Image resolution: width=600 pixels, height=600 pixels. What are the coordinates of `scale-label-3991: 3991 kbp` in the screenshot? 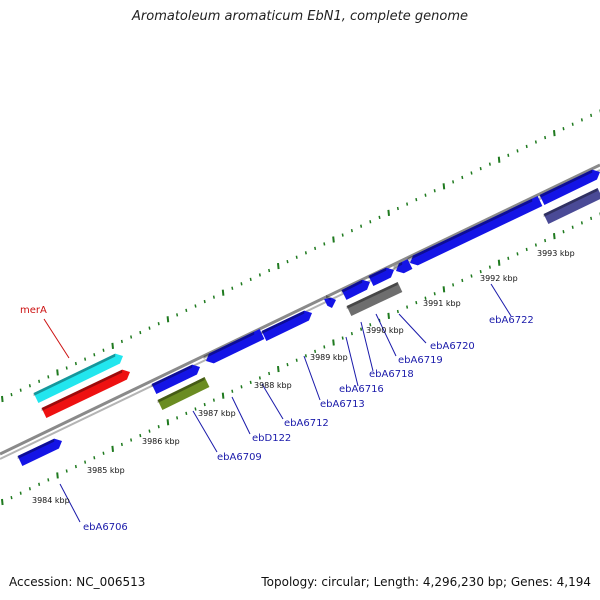 It's located at (442, 303).